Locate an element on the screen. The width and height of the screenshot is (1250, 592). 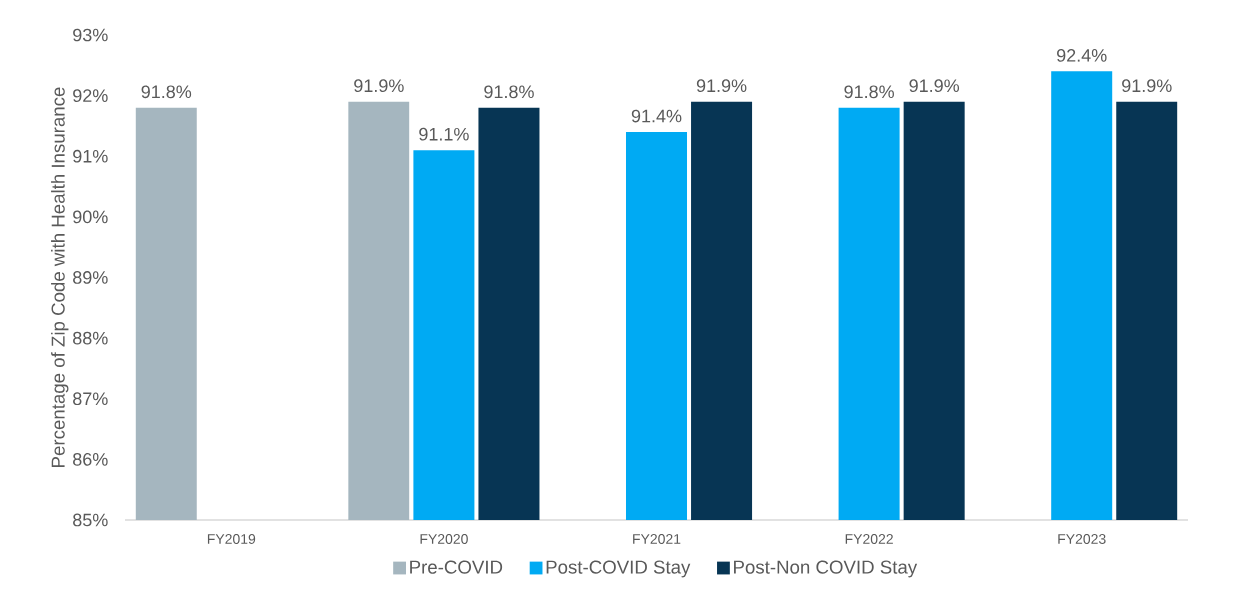
y-tick-label: 86% is located at coordinates (90, 459).